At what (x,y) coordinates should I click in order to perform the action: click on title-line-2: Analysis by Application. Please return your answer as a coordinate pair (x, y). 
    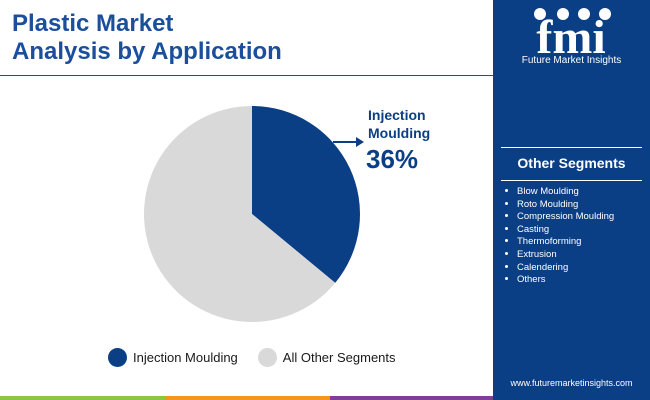
    Looking at the image, I should click on (147, 51).